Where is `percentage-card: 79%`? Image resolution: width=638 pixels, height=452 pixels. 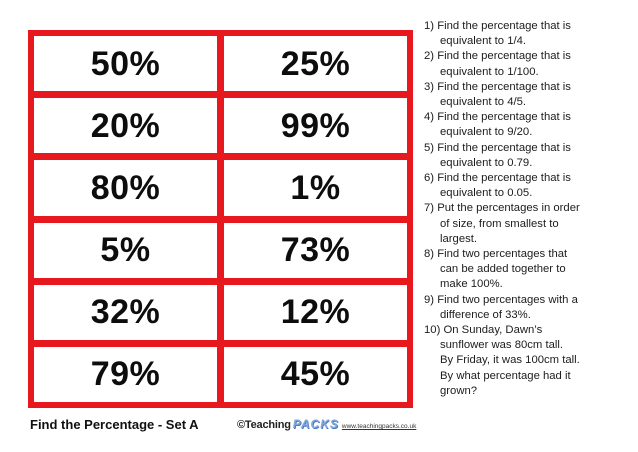
percentage-card: 79% is located at coordinates (125, 374).